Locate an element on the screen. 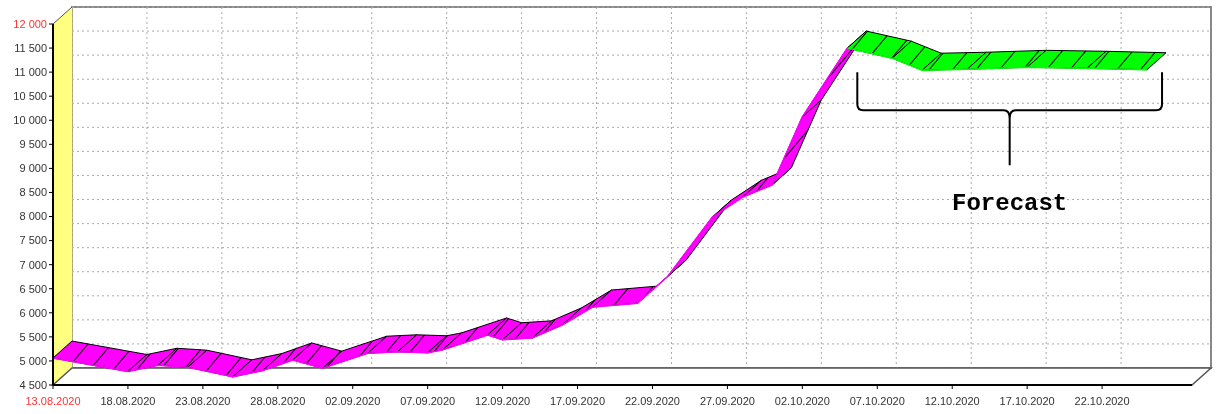 This screenshot has height=414, width=1220. y-tick-label: 8 500 is located at coordinates (33, 192).